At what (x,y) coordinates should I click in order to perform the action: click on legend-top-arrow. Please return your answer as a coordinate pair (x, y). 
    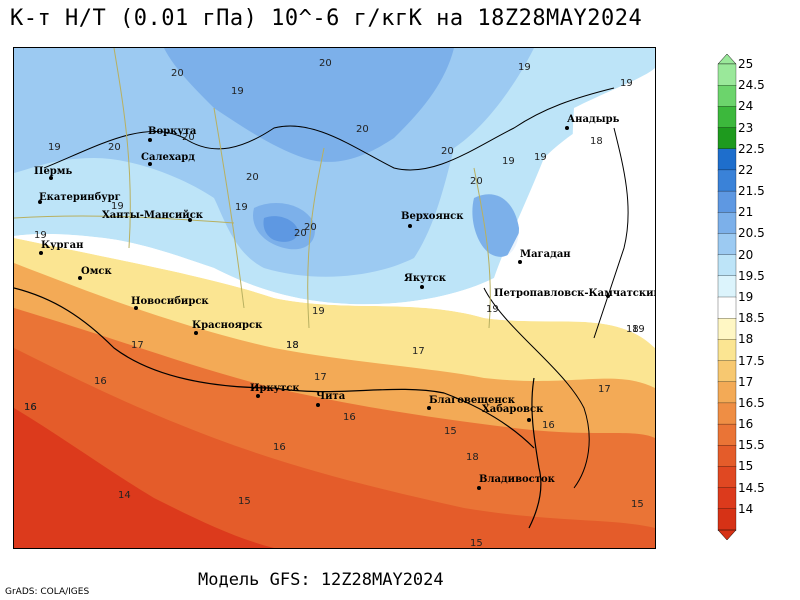
    Looking at the image, I should click on (727, 59).